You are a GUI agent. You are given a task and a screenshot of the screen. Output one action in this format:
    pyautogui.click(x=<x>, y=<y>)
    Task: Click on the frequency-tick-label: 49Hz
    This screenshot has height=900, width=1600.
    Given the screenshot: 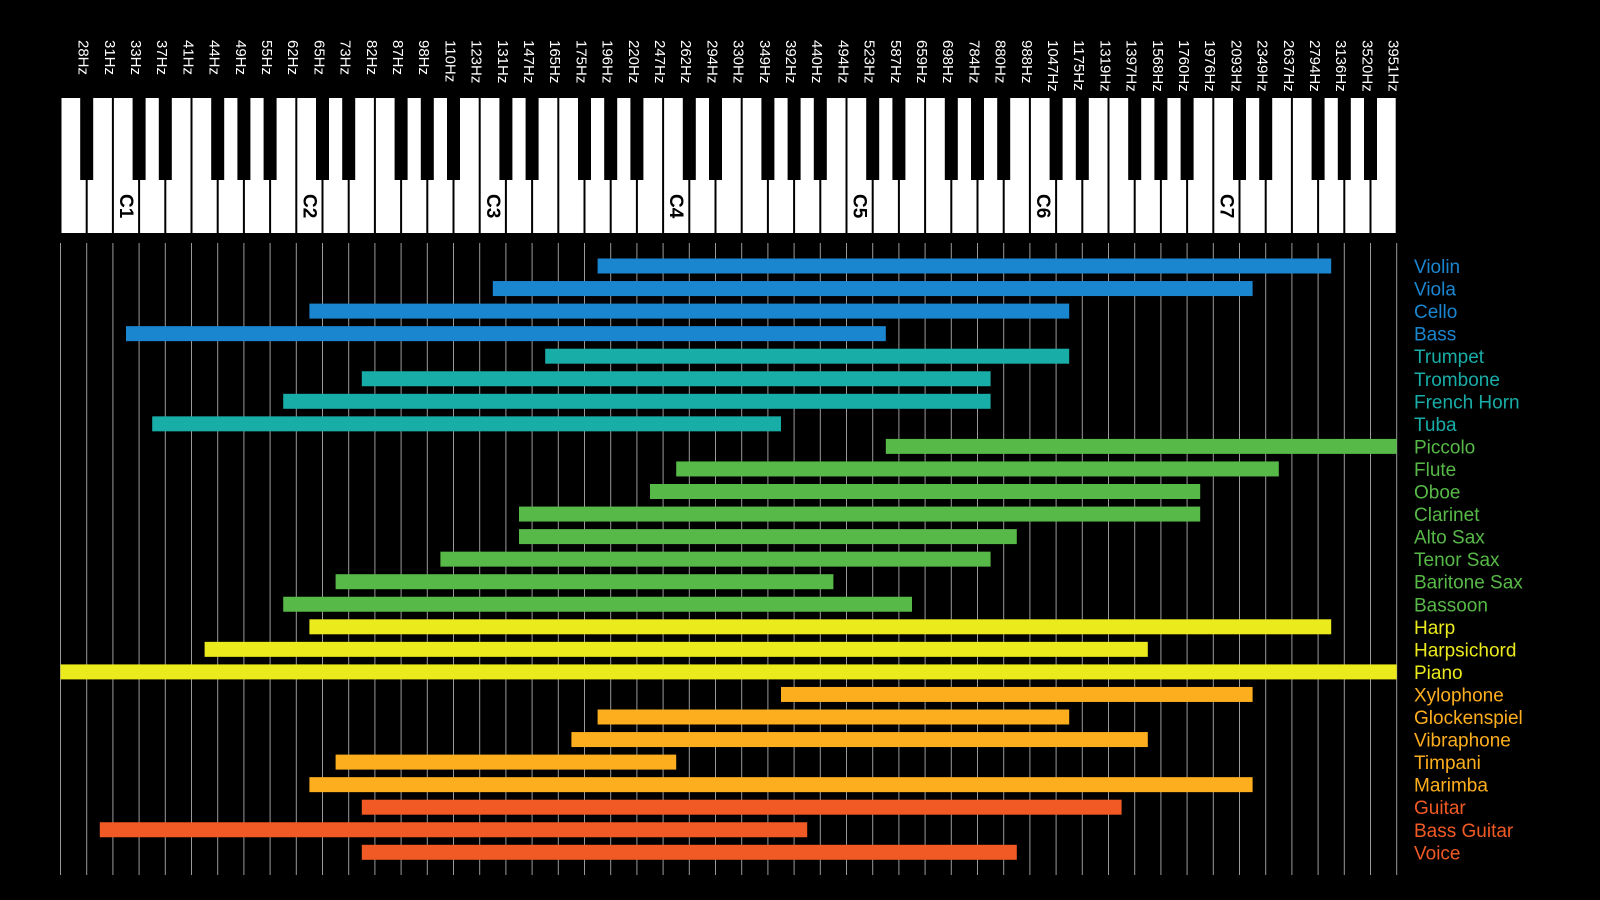 What is the action you would take?
    pyautogui.click(x=240, y=57)
    